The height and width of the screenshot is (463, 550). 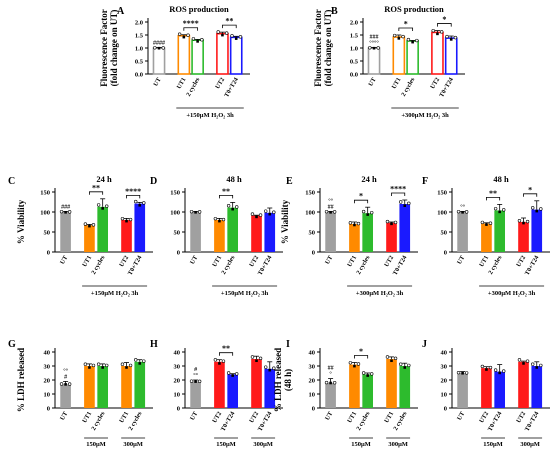 What do you see at coordinates (177, 352) in the screenshot?
I see `y-tick-label: 40` at bounding box center [177, 352].